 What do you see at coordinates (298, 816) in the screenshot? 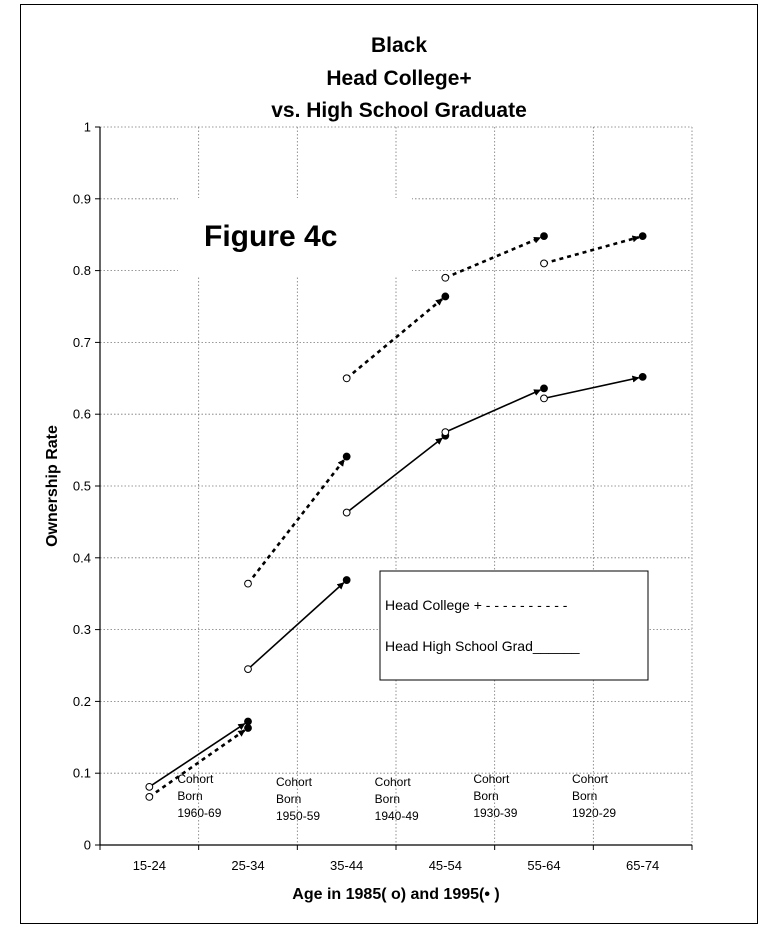
I see `cohort-label-line: 1950-59` at bounding box center [298, 816].